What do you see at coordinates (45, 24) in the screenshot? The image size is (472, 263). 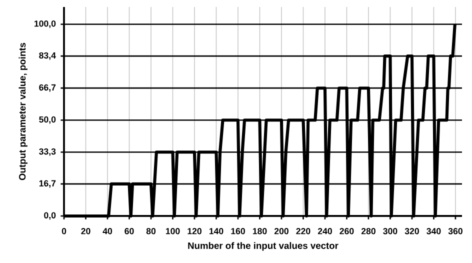 I see `y-tick-label: 100,0` at bounding box center [45, 24].